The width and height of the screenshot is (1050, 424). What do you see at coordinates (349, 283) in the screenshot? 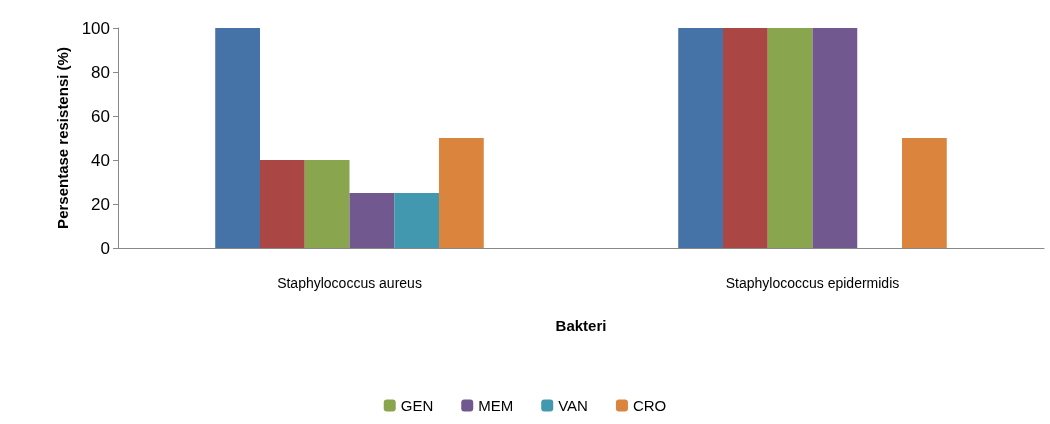
I see `x-tick-label: Staphylococcus aureus` at bounding box center [349, 283].